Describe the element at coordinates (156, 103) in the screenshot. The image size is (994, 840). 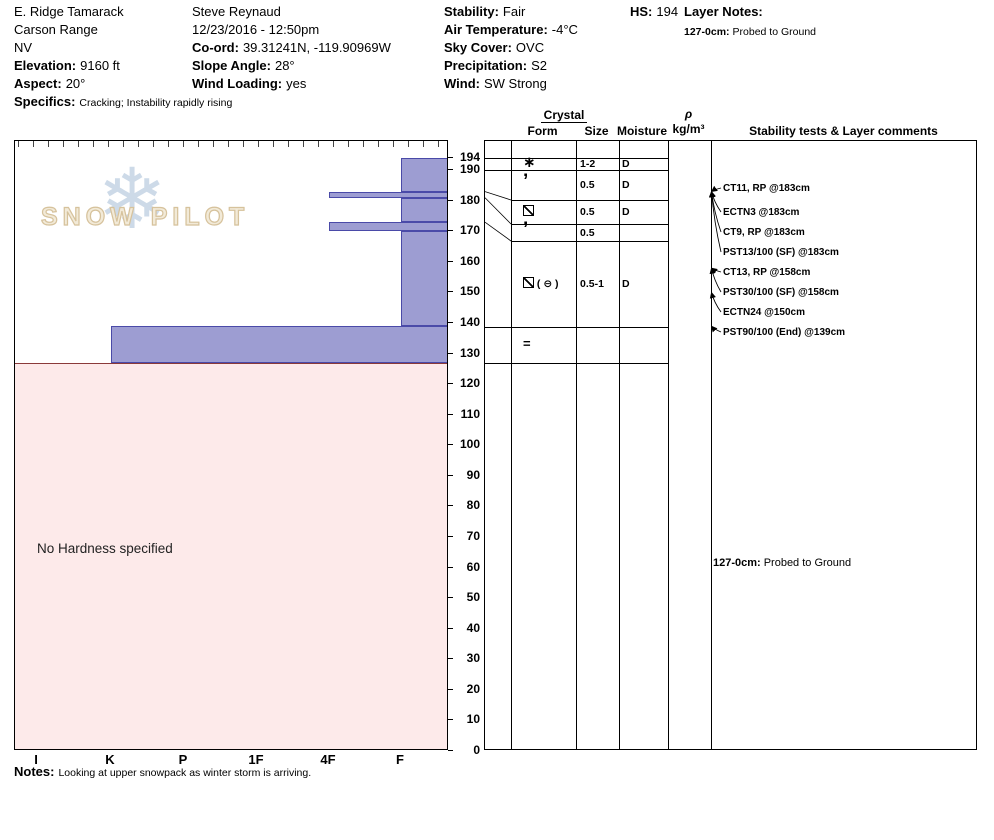
I see `specifics-value: Cracking; Instability rapidly rising` at that location.